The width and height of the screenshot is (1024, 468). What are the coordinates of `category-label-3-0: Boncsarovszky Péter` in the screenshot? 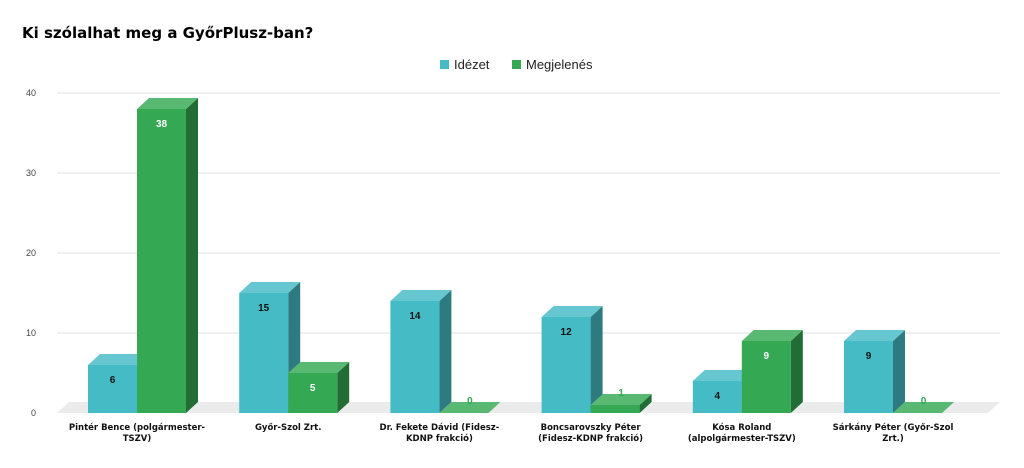 It's located at (591, 427).